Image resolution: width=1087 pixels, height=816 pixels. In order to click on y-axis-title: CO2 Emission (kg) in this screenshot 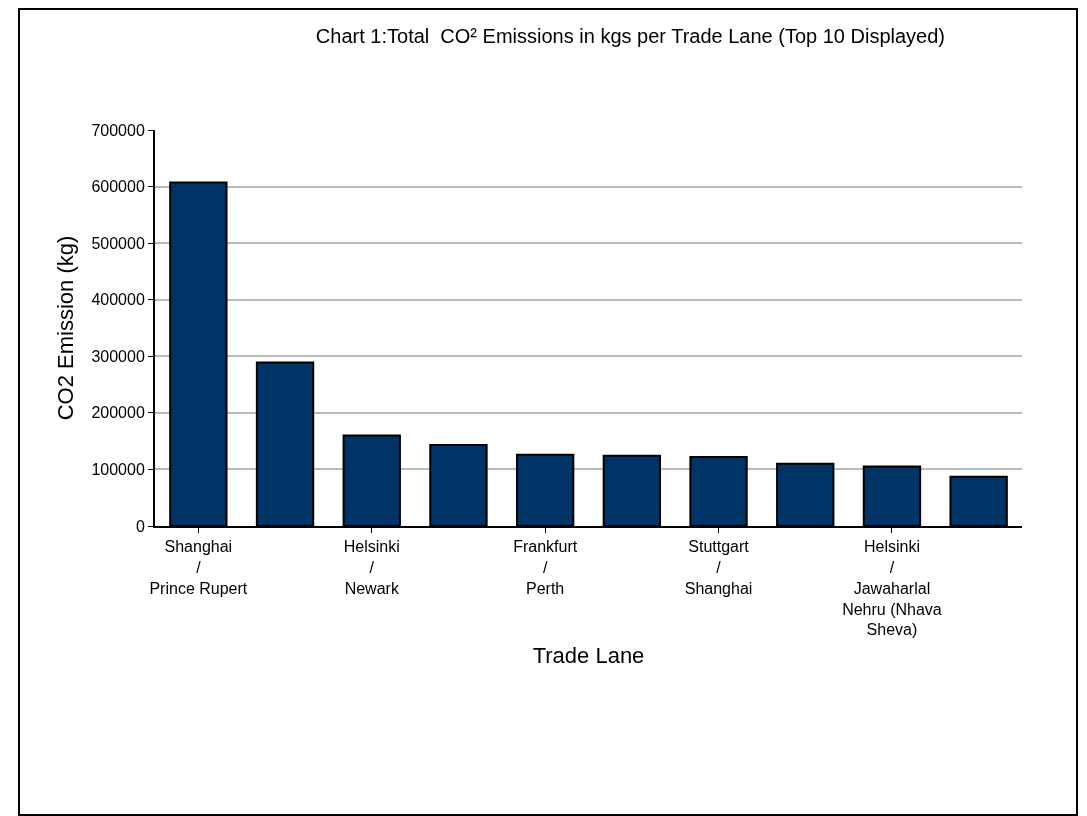, I will do `click(65, 328)`.